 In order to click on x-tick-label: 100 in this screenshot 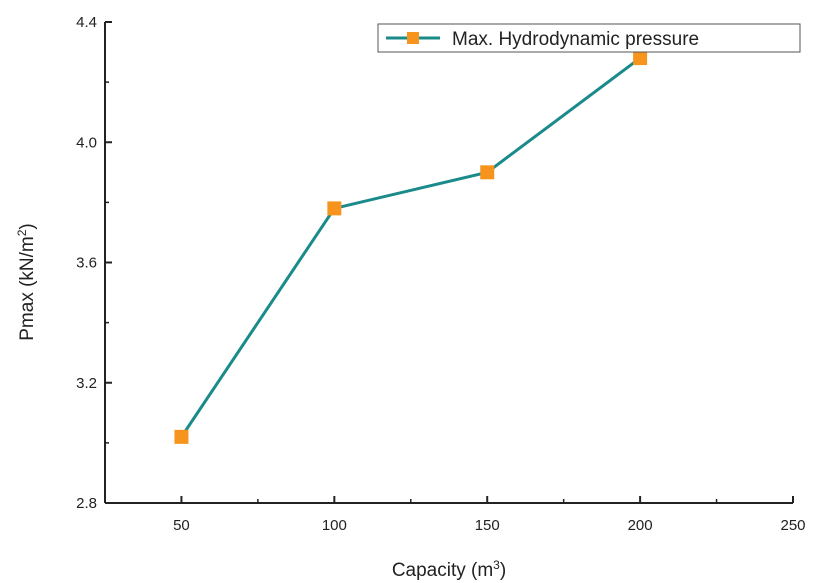, I will do `click(334, 525)`.